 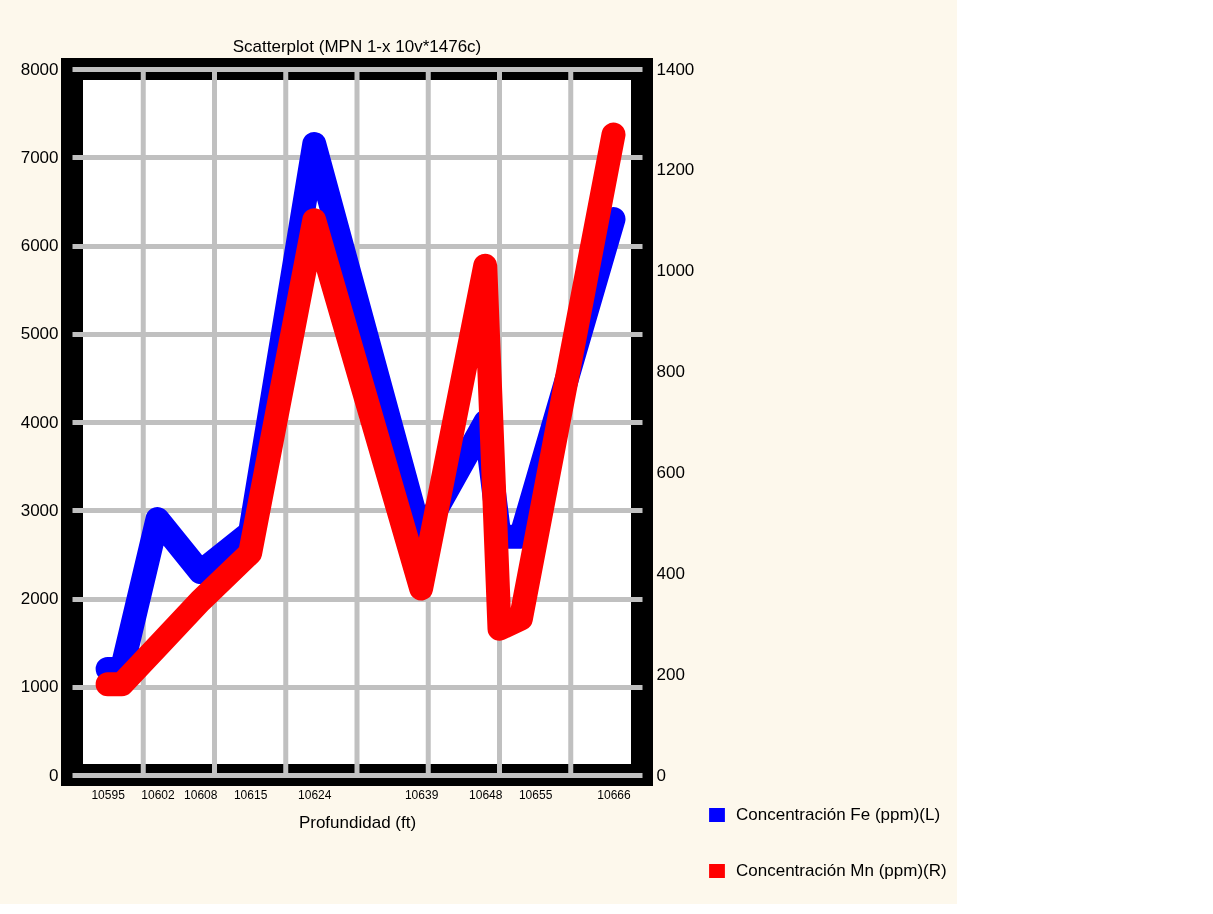 I want to click on y-tick-label: 2000, so click(x=39, y=598).